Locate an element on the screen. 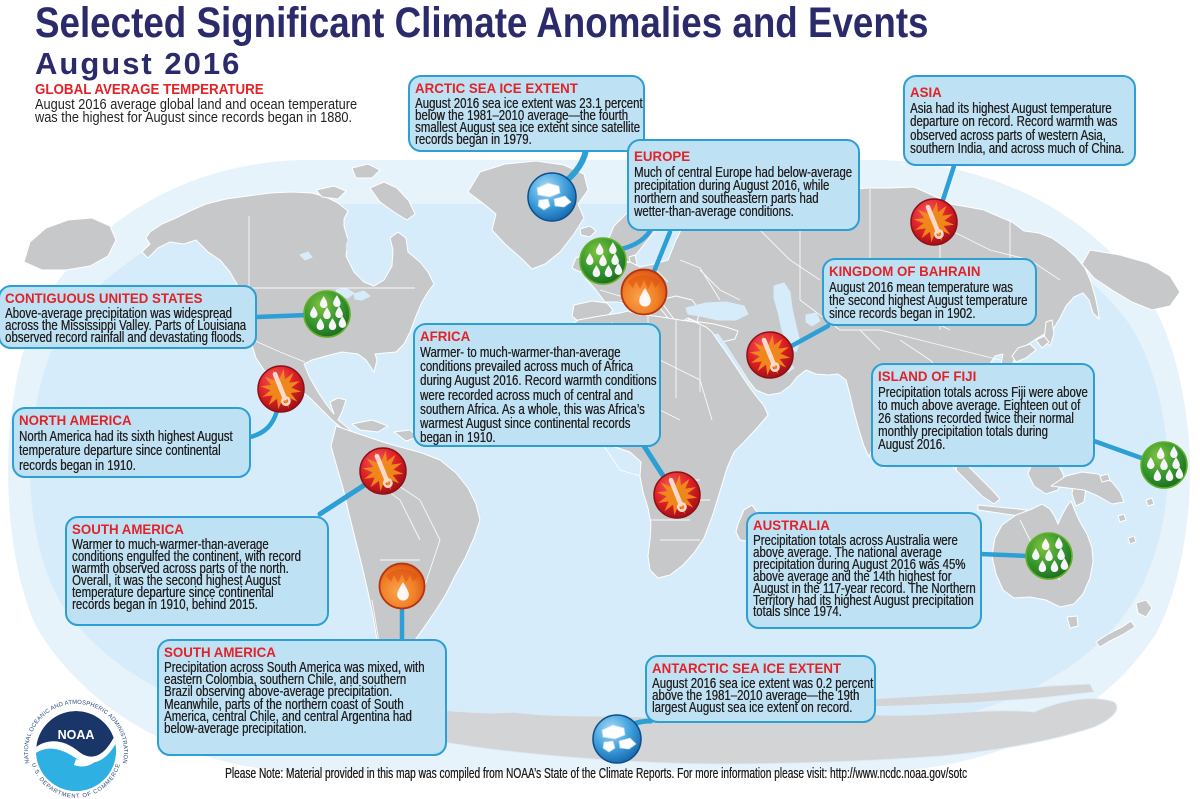 The width and height of the screenshot is (1200, 799). svg-text: NOAA is located at coordinates (76, 735).